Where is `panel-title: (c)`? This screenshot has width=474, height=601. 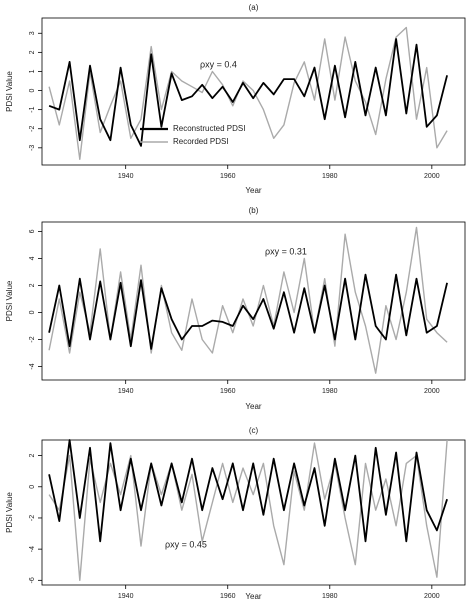 panel-title: (c) is located at coordinates (254, 430).